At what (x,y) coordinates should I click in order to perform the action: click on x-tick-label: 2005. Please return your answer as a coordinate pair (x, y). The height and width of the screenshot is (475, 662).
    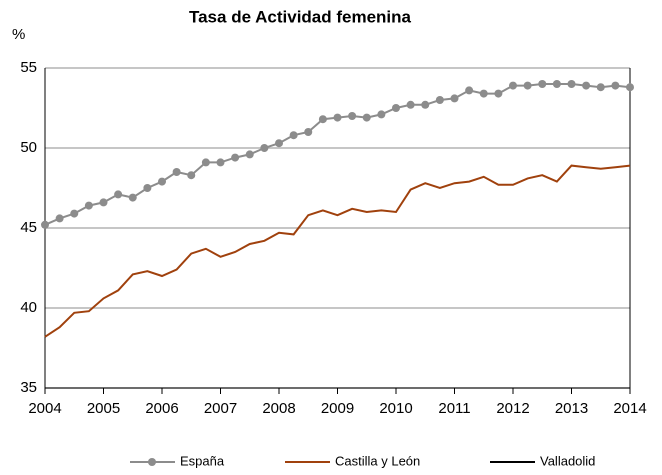
    Looking at the image, I should click on (103, 408).